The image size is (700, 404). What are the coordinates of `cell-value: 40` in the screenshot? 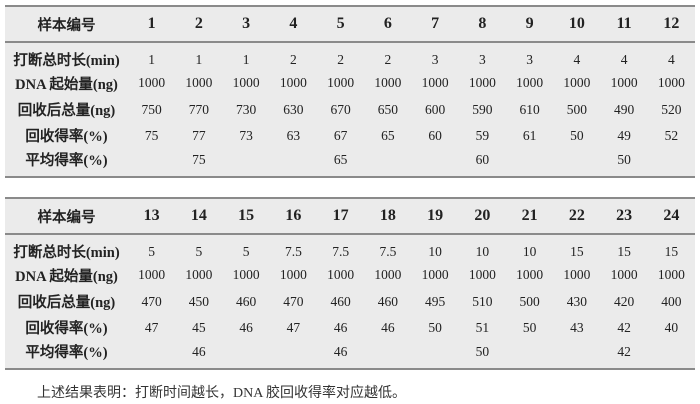 It's located at (671, 327).